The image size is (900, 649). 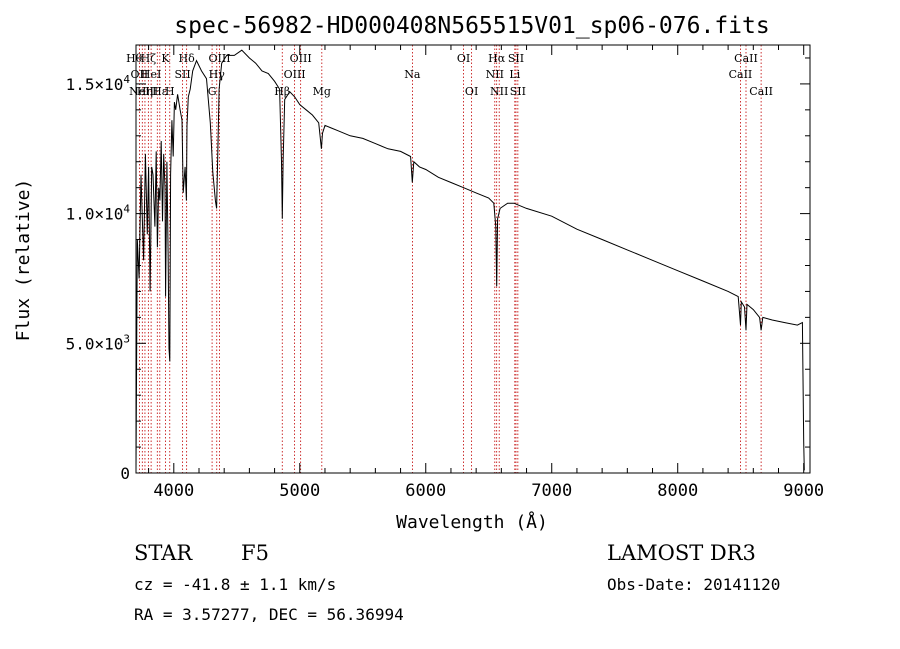 What do you see at coordinates (472, 522) in the screenshot?
I see `x-axis-label: Wavelength (Å)` at bounding box center [472, 522].